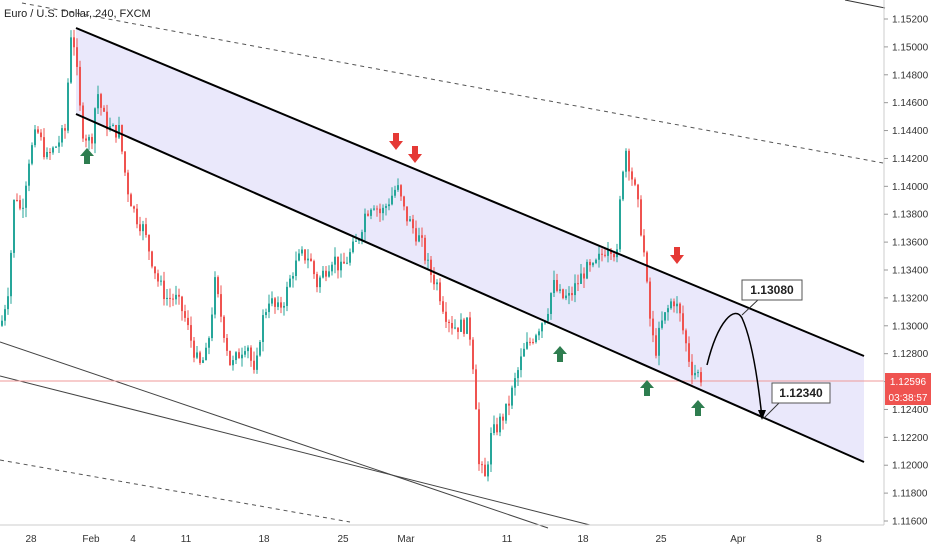  What do you see at coordinates (910, 326) in the screenshot?
I see `y-tick-label: 1.13000` at bounding box center [910, 326].